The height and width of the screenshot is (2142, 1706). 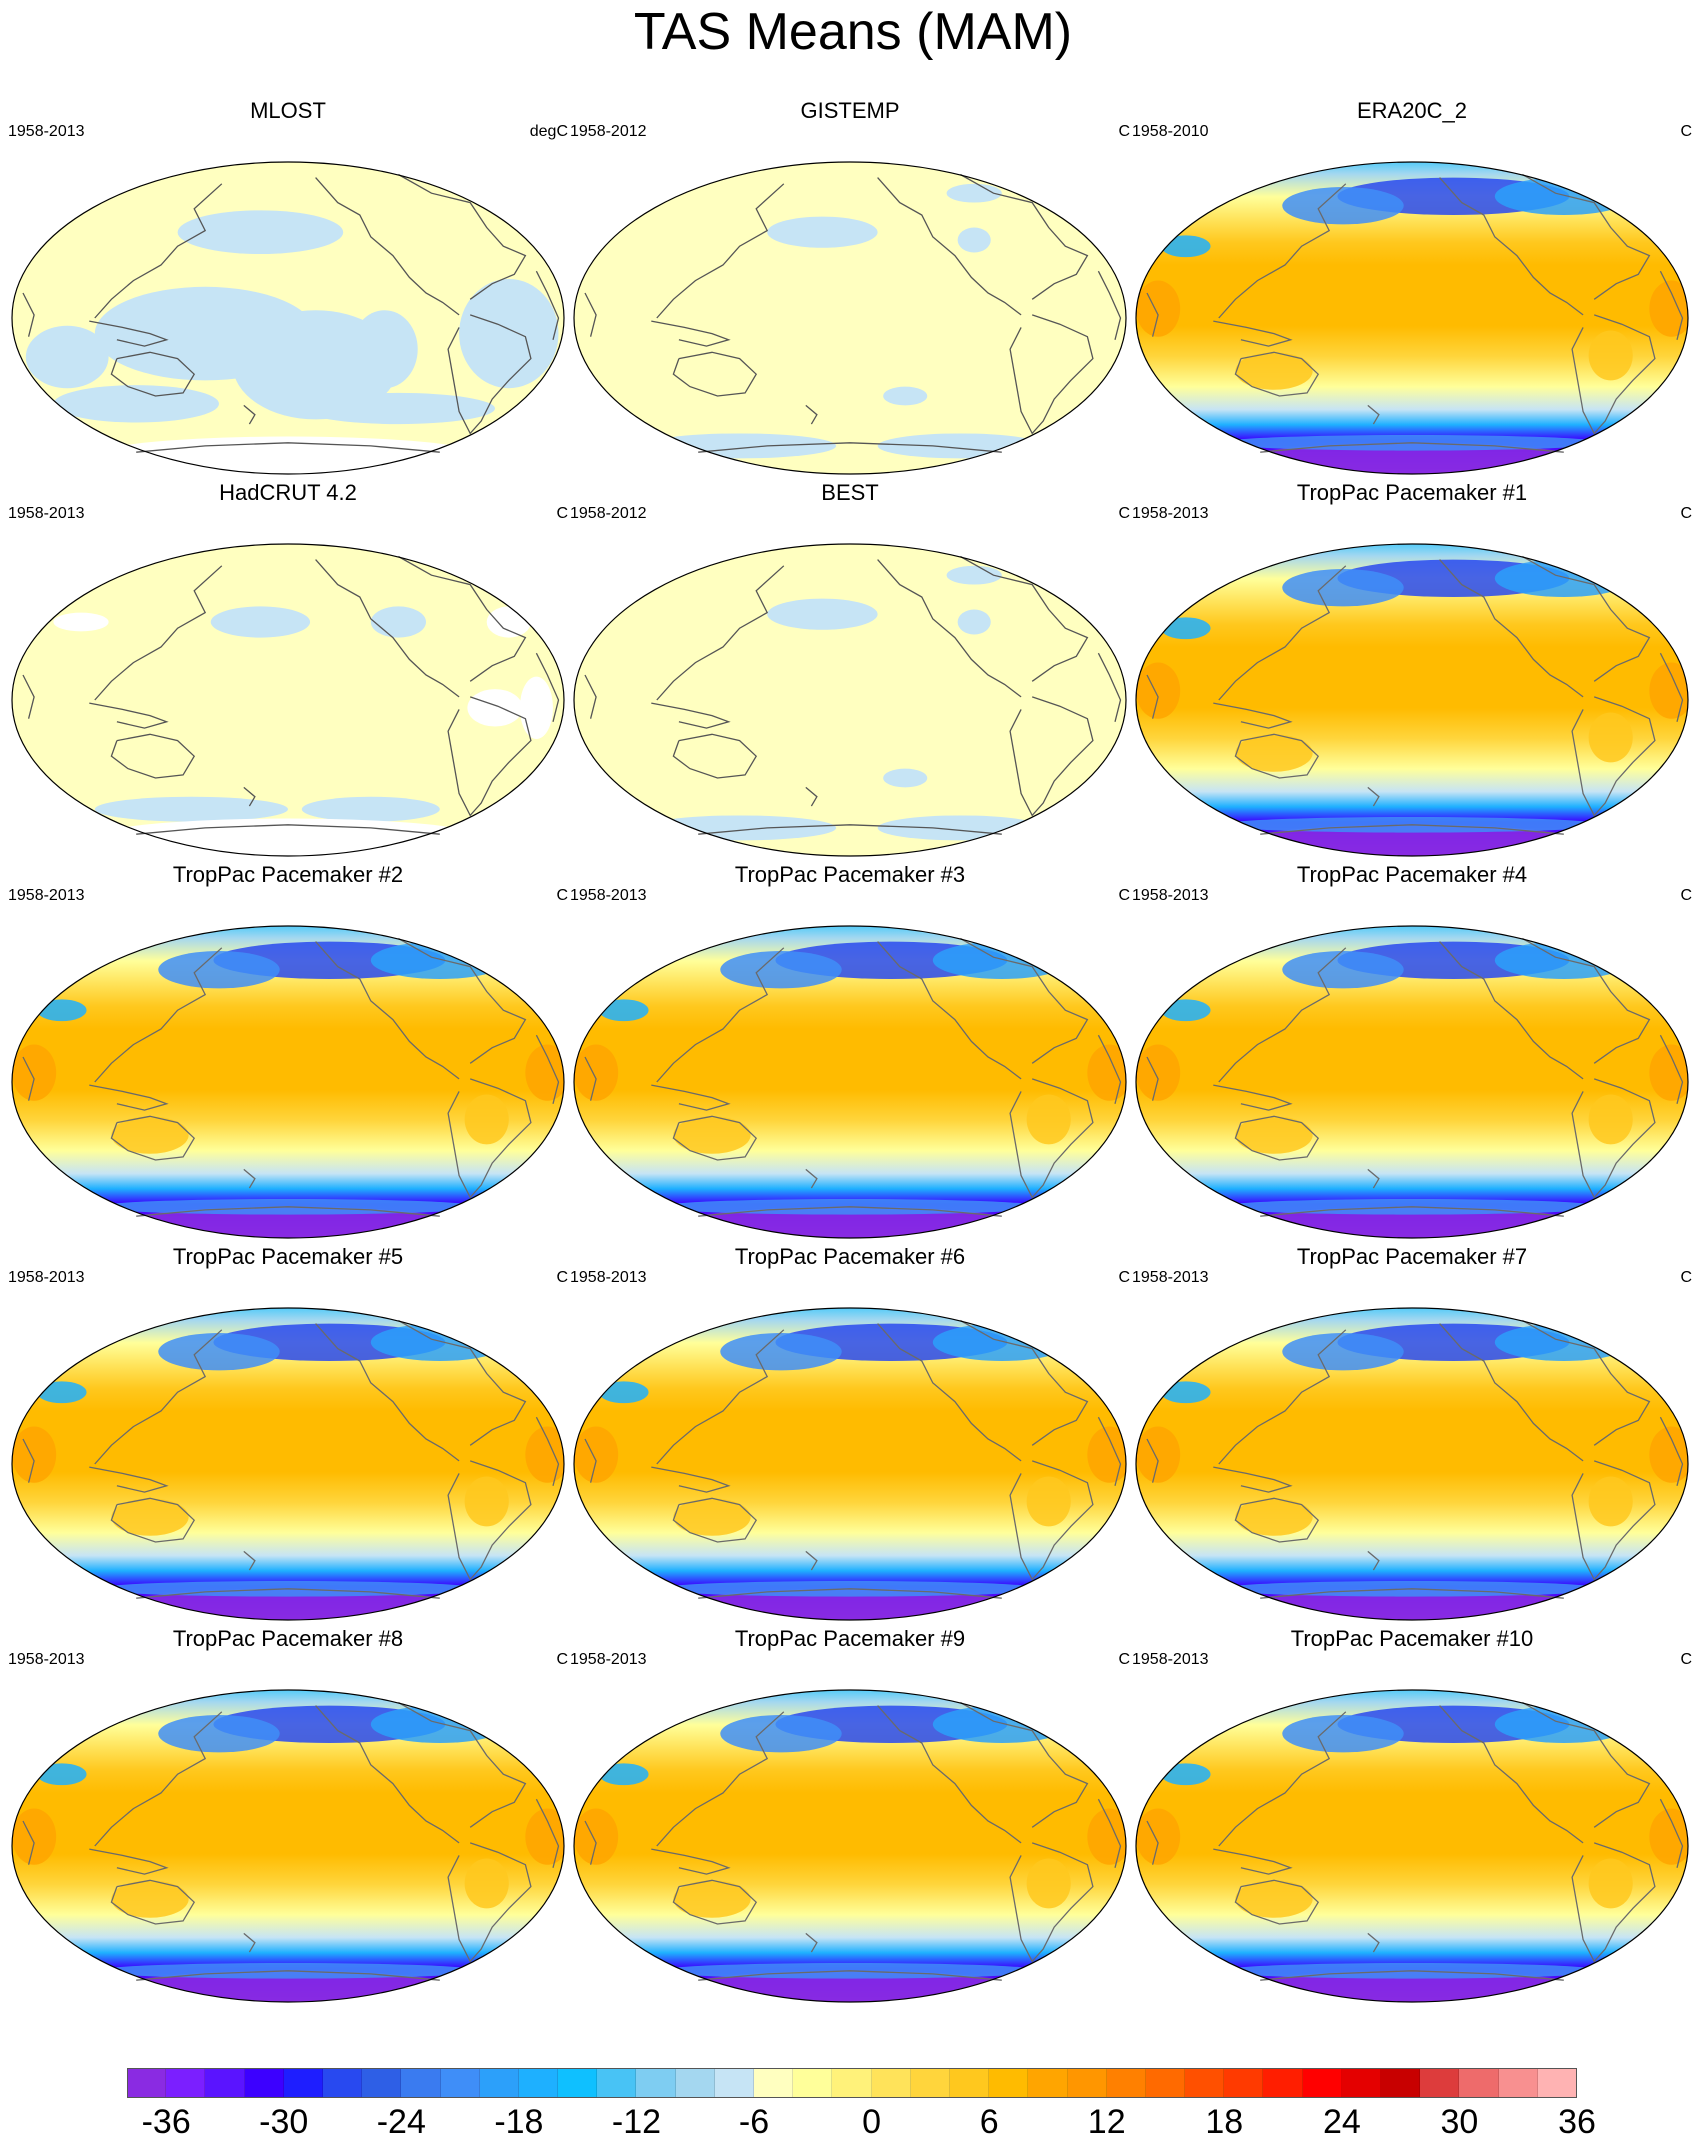 What do you see at coordinates (1185, 246) in the screenshot?
I see `cold-region-tibet` at bounding box center [1185, 246].